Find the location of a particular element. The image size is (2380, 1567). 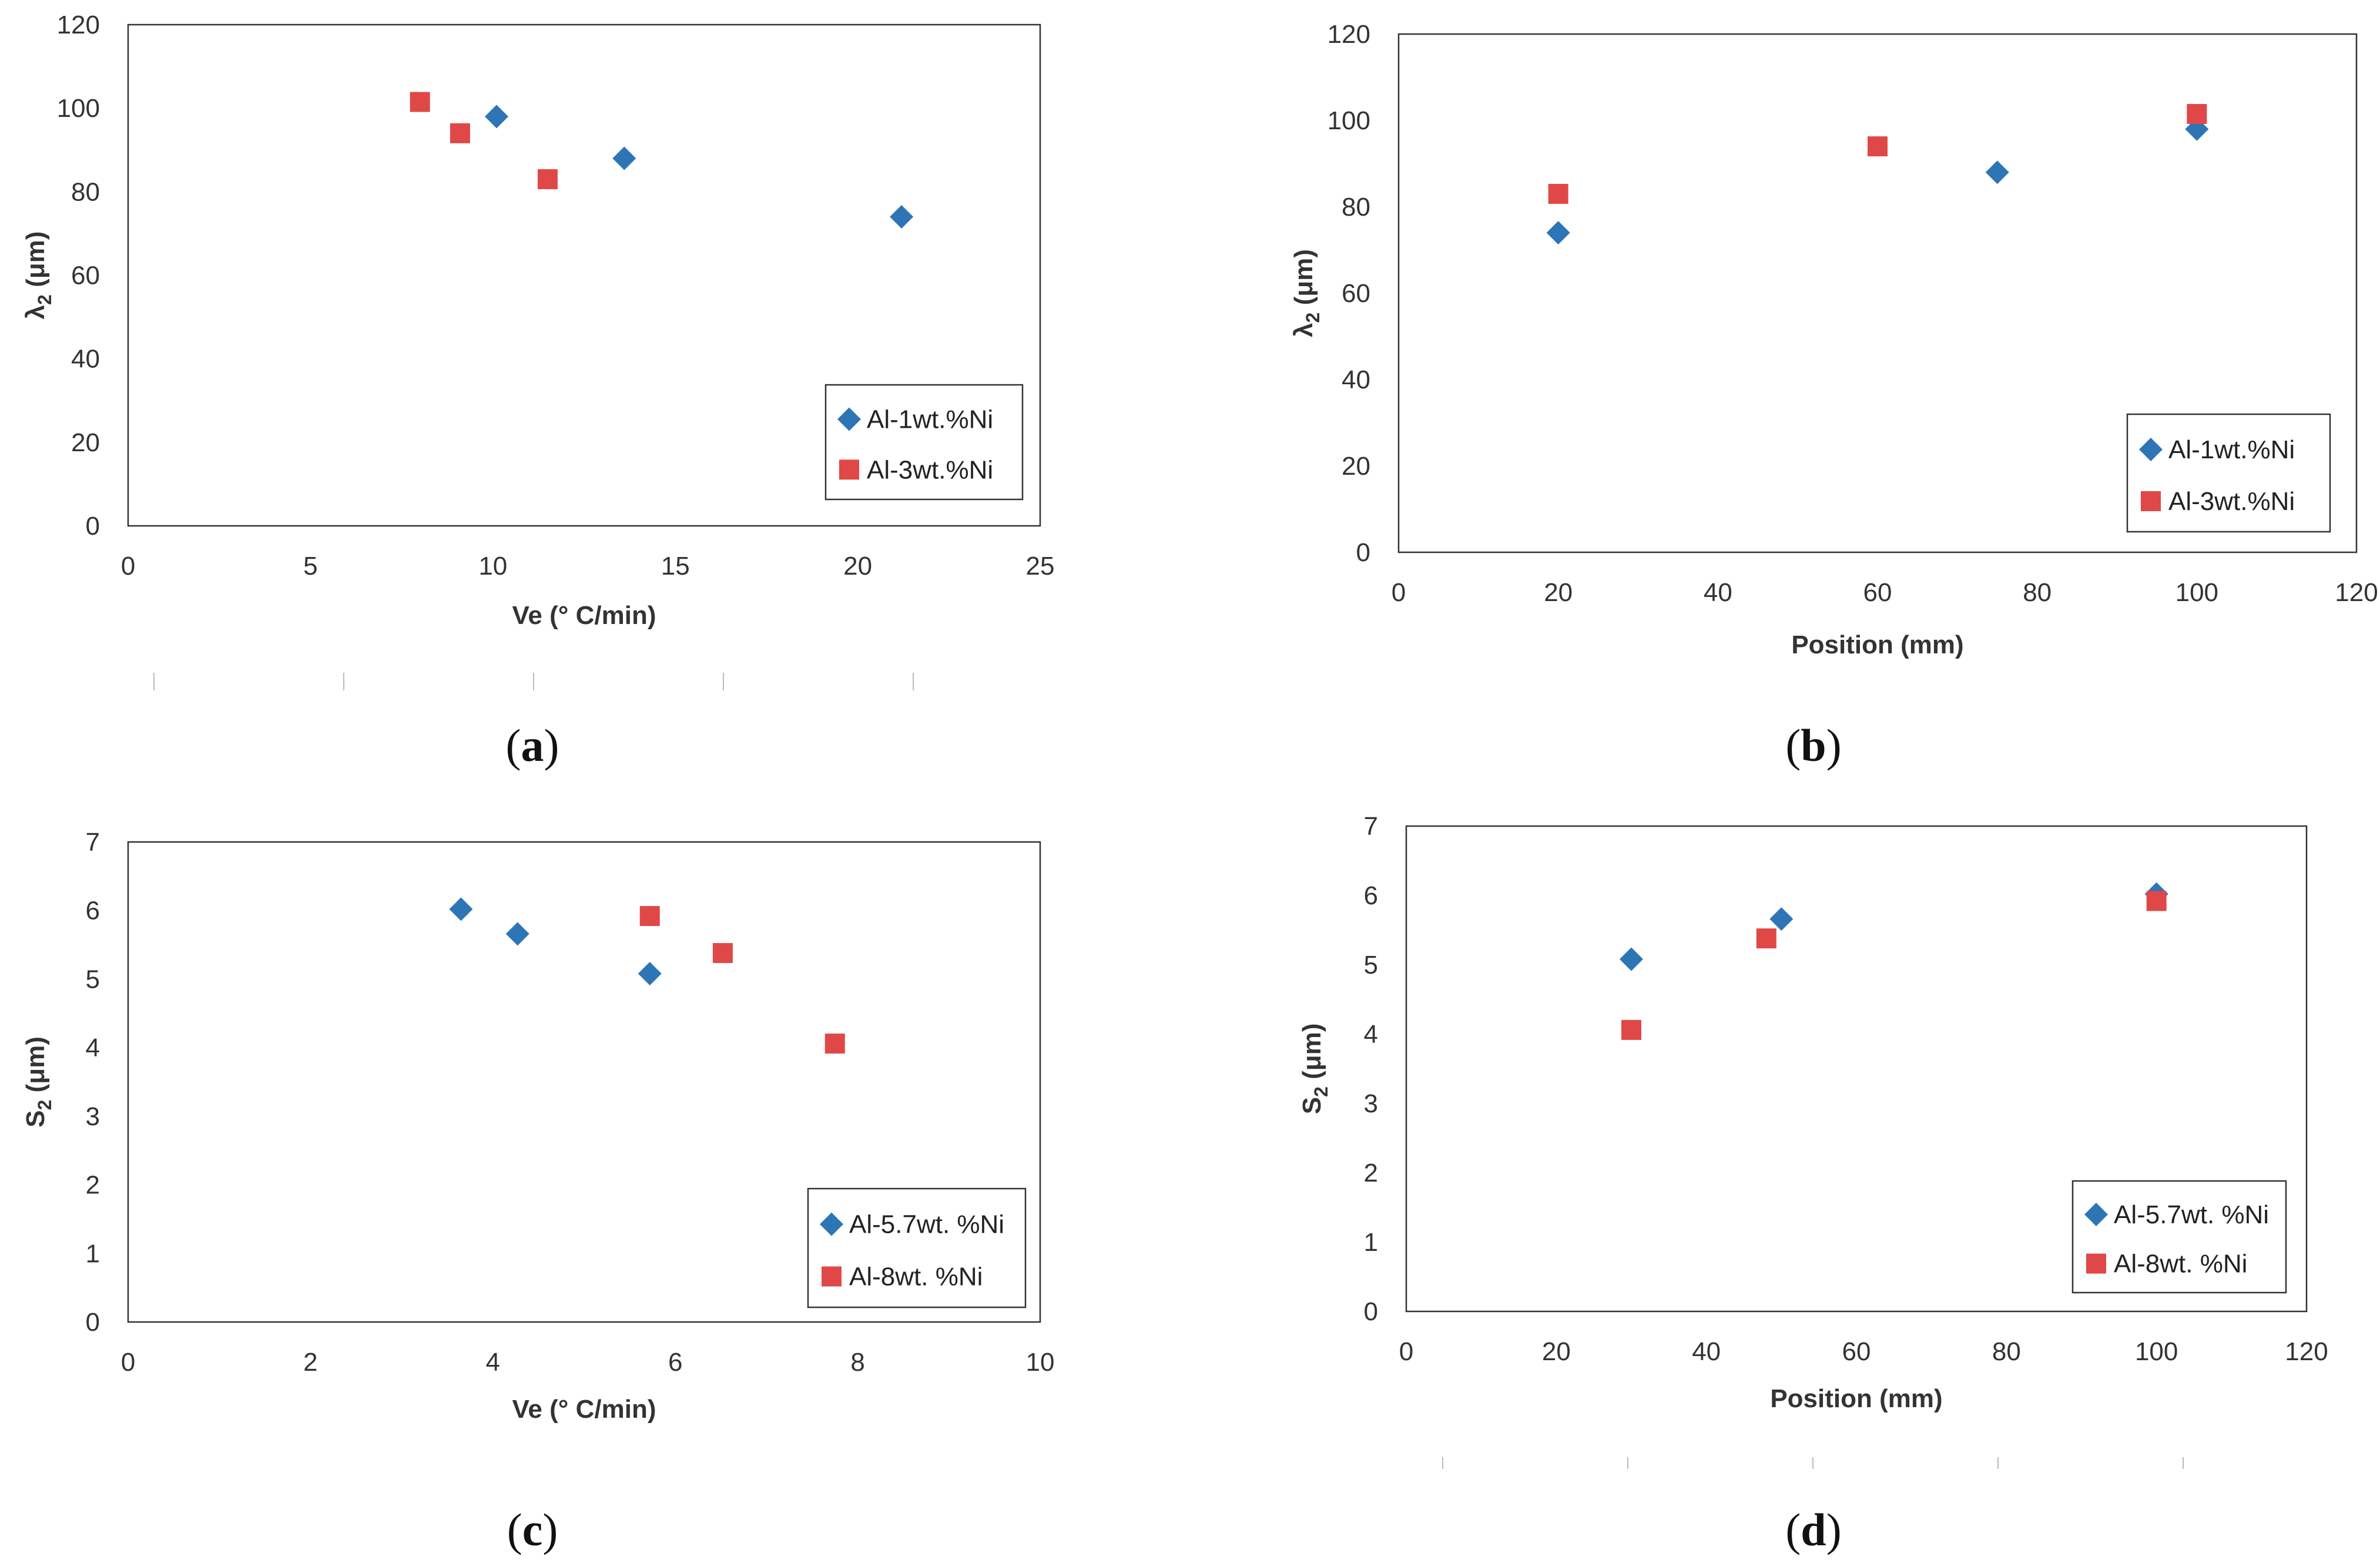

y-axis-symbol: S is located at coordinates (35, 1119).